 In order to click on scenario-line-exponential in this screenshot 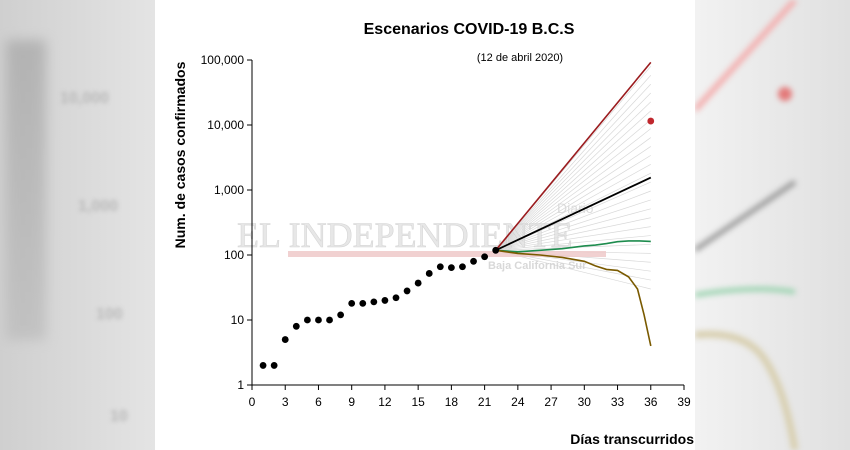, I will do `click(573, 156)`.